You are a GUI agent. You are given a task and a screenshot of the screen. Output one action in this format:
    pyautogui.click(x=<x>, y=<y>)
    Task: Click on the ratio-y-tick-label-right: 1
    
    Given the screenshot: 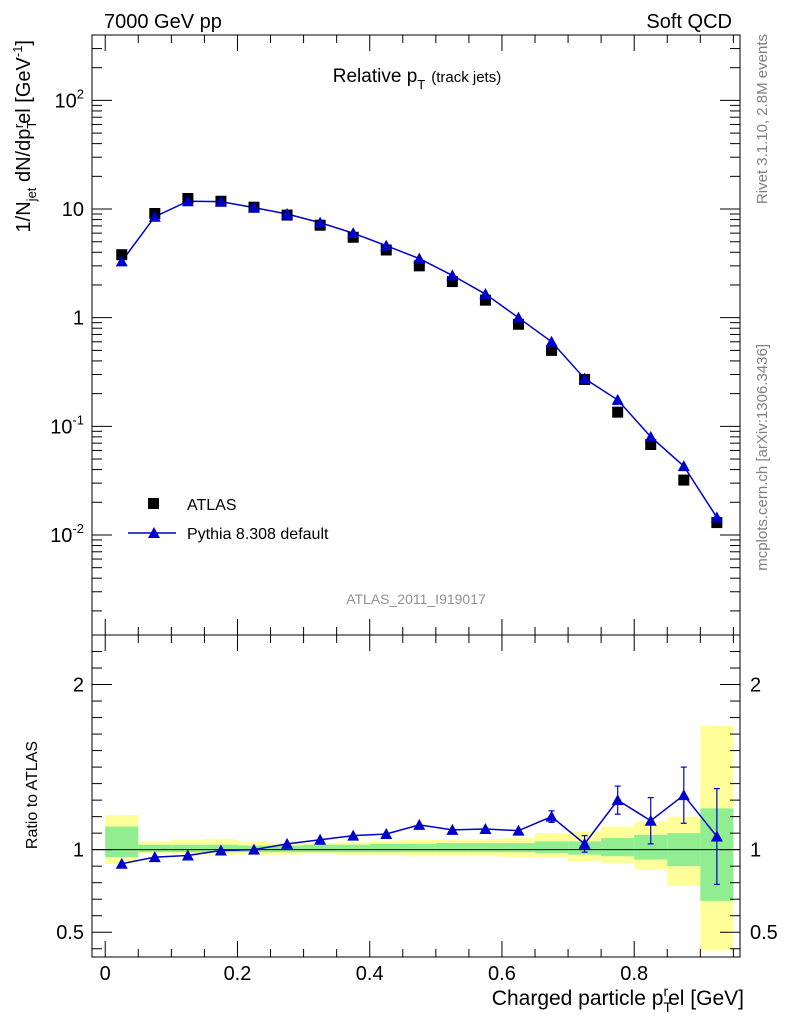 What is the action you would take?
    pyautogui.click(x=755, y=851)
    